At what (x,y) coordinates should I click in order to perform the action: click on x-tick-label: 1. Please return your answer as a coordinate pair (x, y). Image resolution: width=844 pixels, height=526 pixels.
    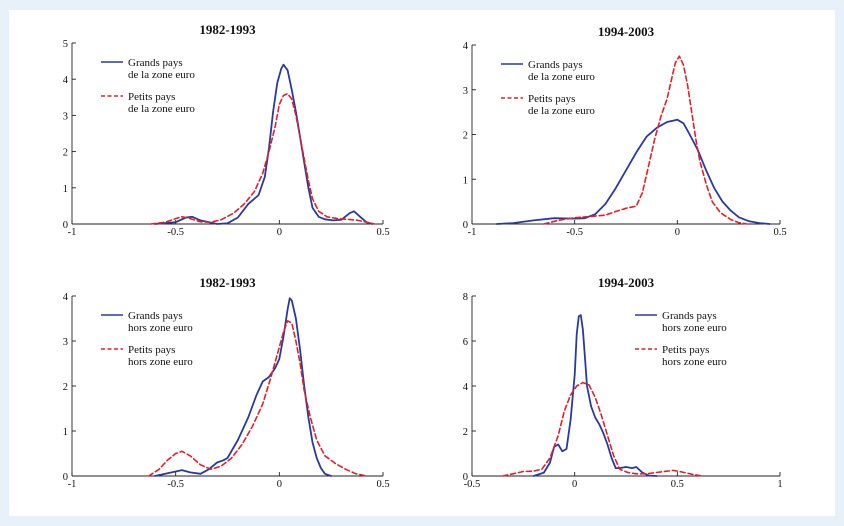
    Looking at the image, I should click on (779, 484).